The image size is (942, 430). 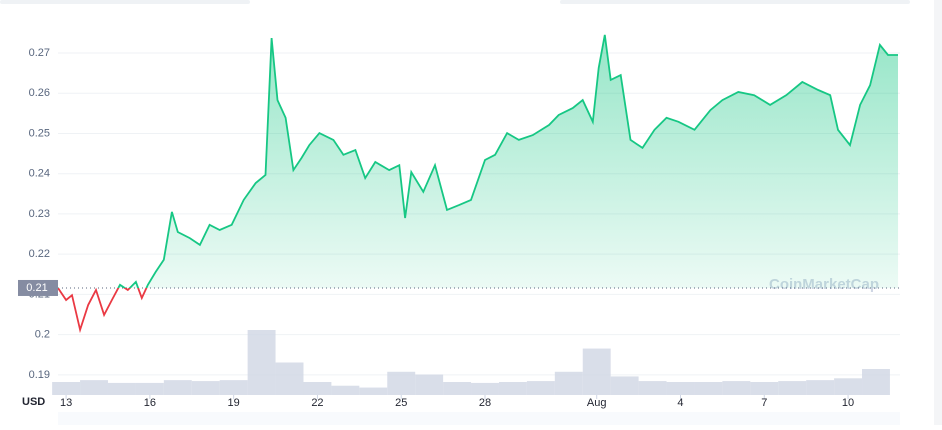 What do you see at coordinates (39, 133) in the screenshot?
I see `y-tick-label: 0.25` at bounding box center [39, 133].